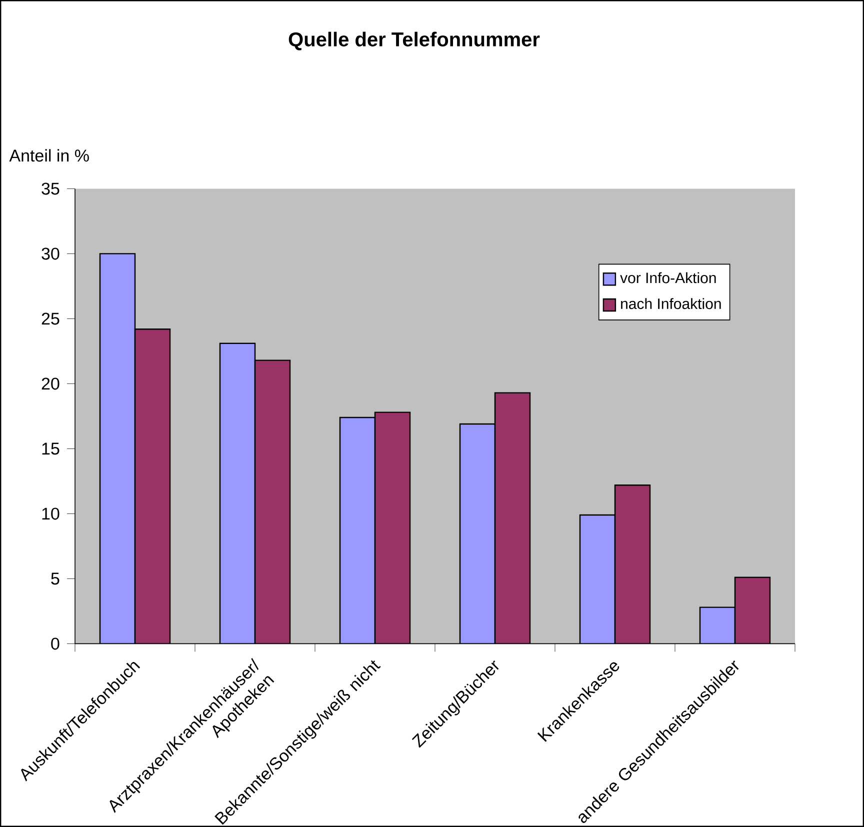 This screenshot has height=827, width=864. What do you see at coordinates (51, 318) in the screenshot?
I see `y-tick-label: 25` at bounding box center [51, 318].